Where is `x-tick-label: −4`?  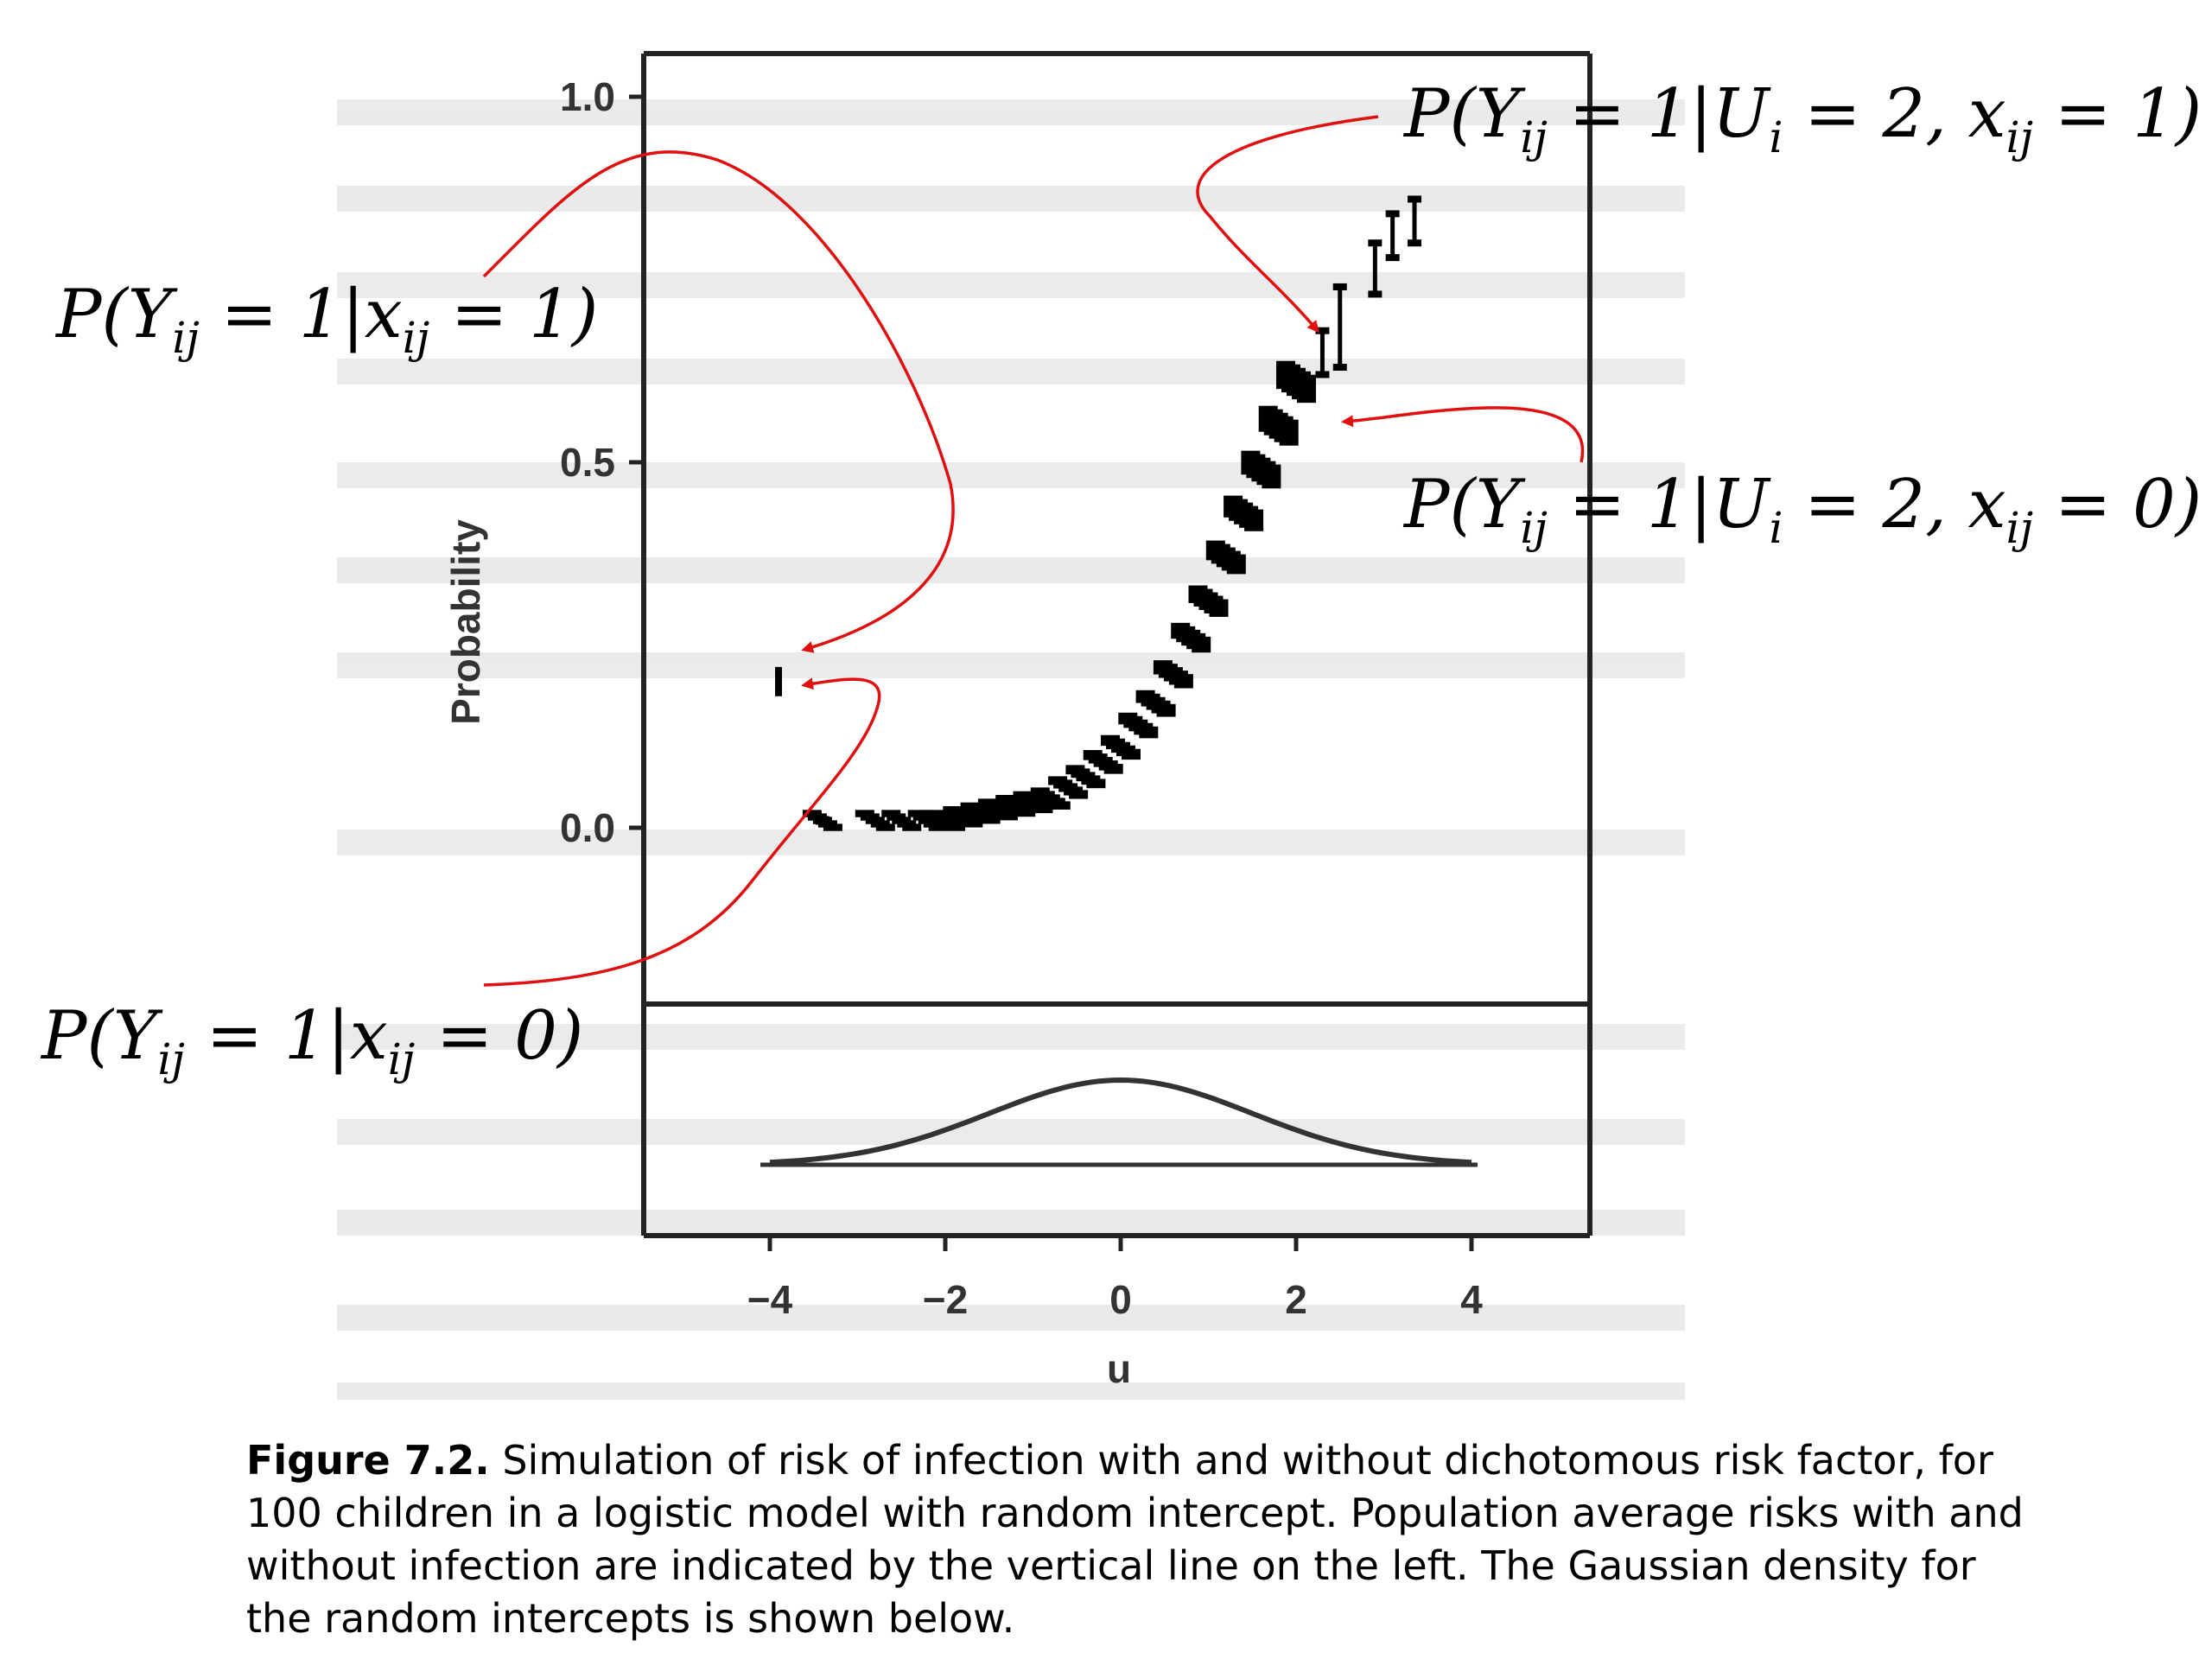 x-tick-label: −4 is located at coordinates (770, 1299).